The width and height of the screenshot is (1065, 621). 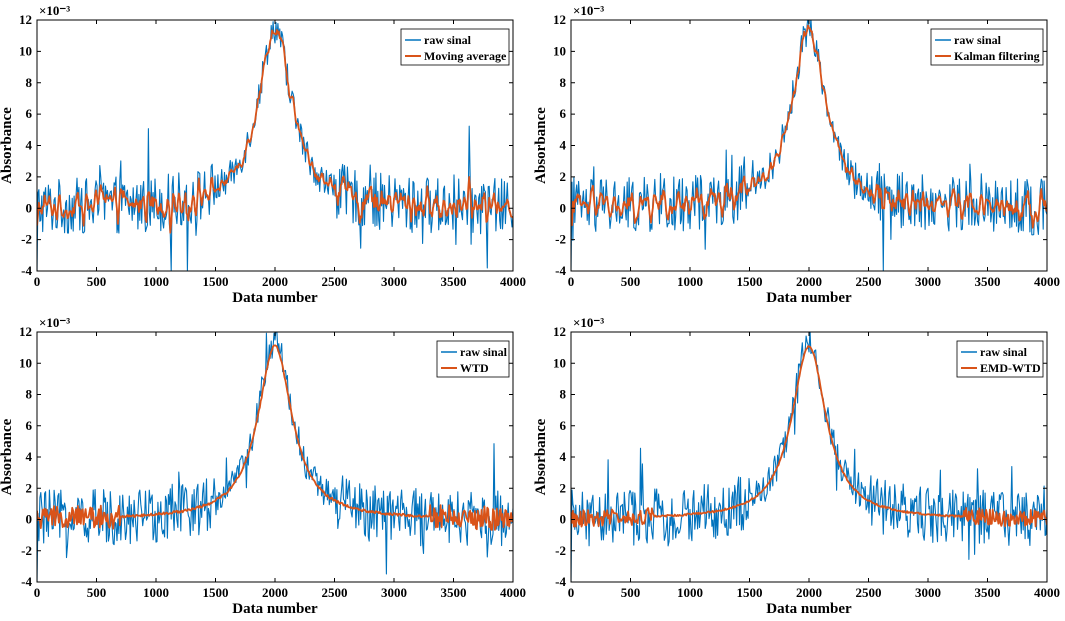 I want to click on legend: raw sinal Kalman filtering, so click(x=987, y=47).